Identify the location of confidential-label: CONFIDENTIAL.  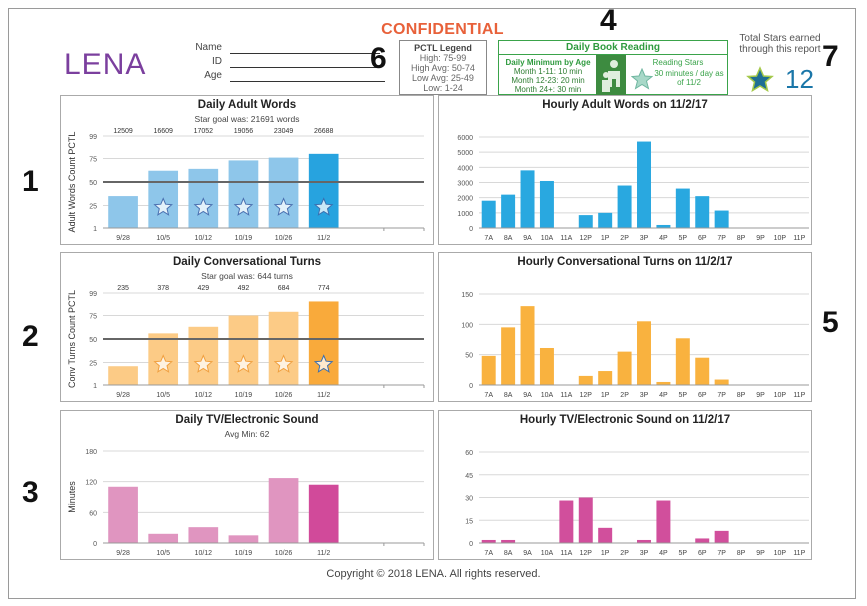
(442, 29).